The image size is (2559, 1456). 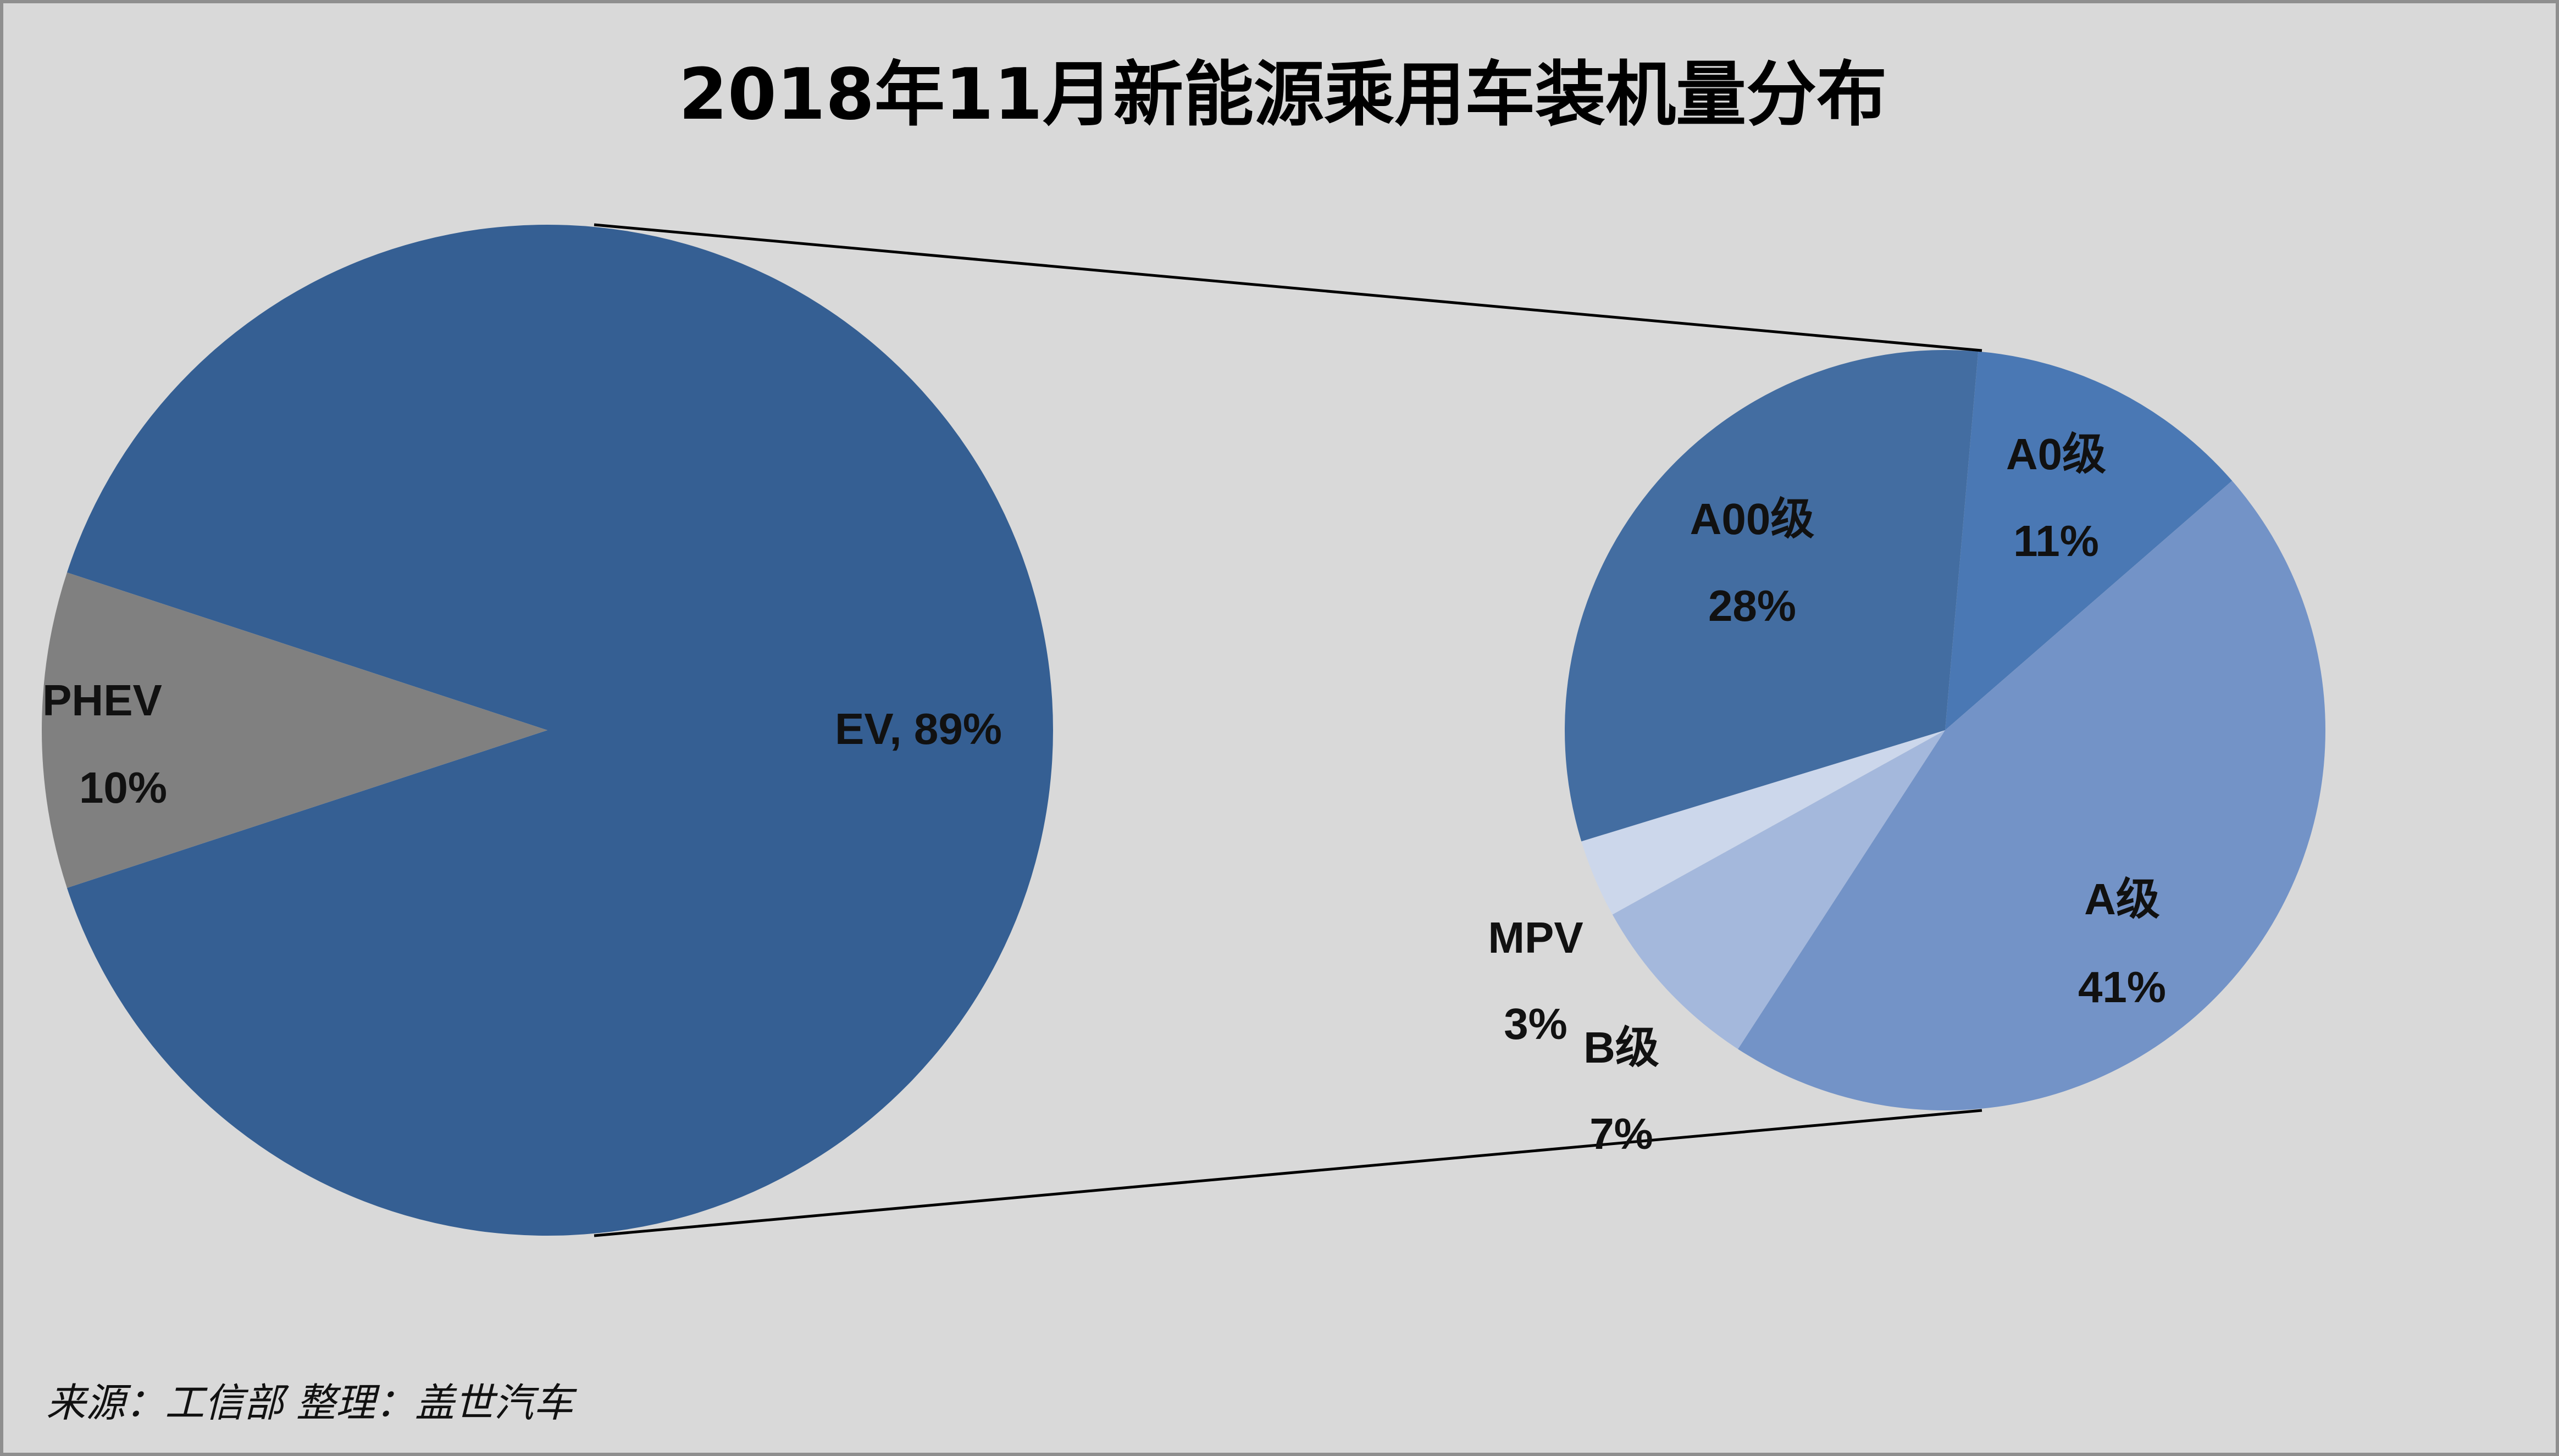 What do you see at coordinates (1288, 1173) in the screenshot?
I see `connector-bottom` at bounding box center [1288, 1173].